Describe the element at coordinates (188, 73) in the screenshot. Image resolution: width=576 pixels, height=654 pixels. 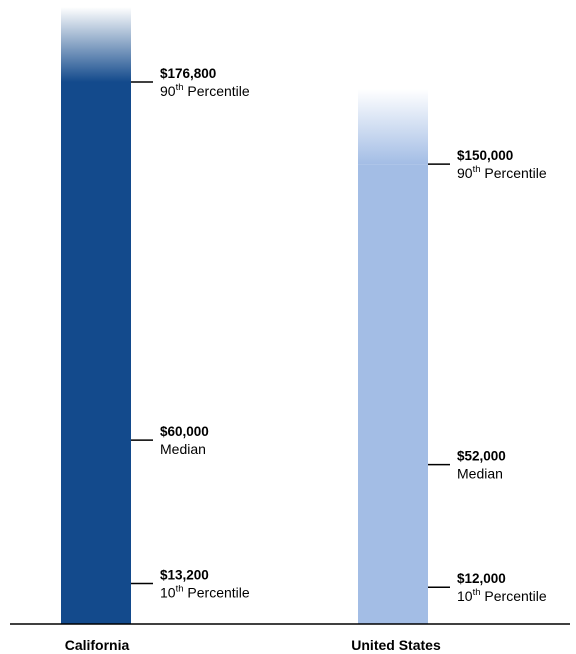
I see `marker-value-california-0: $176,800` at that location.